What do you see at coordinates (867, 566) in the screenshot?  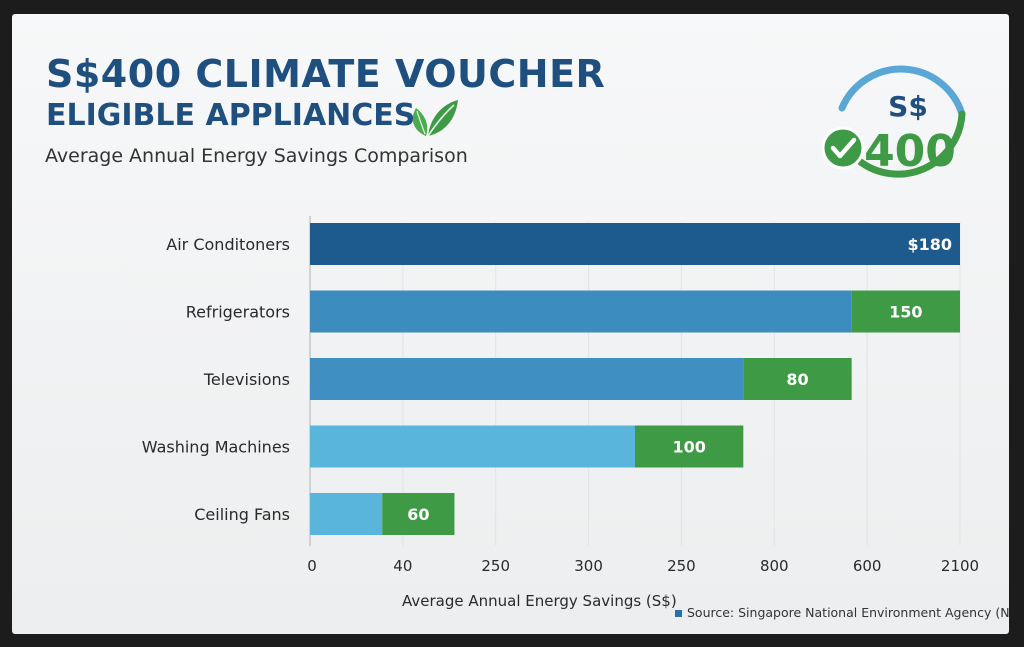 I see `x-tick-label: 600` at bounding box center [867, 566].